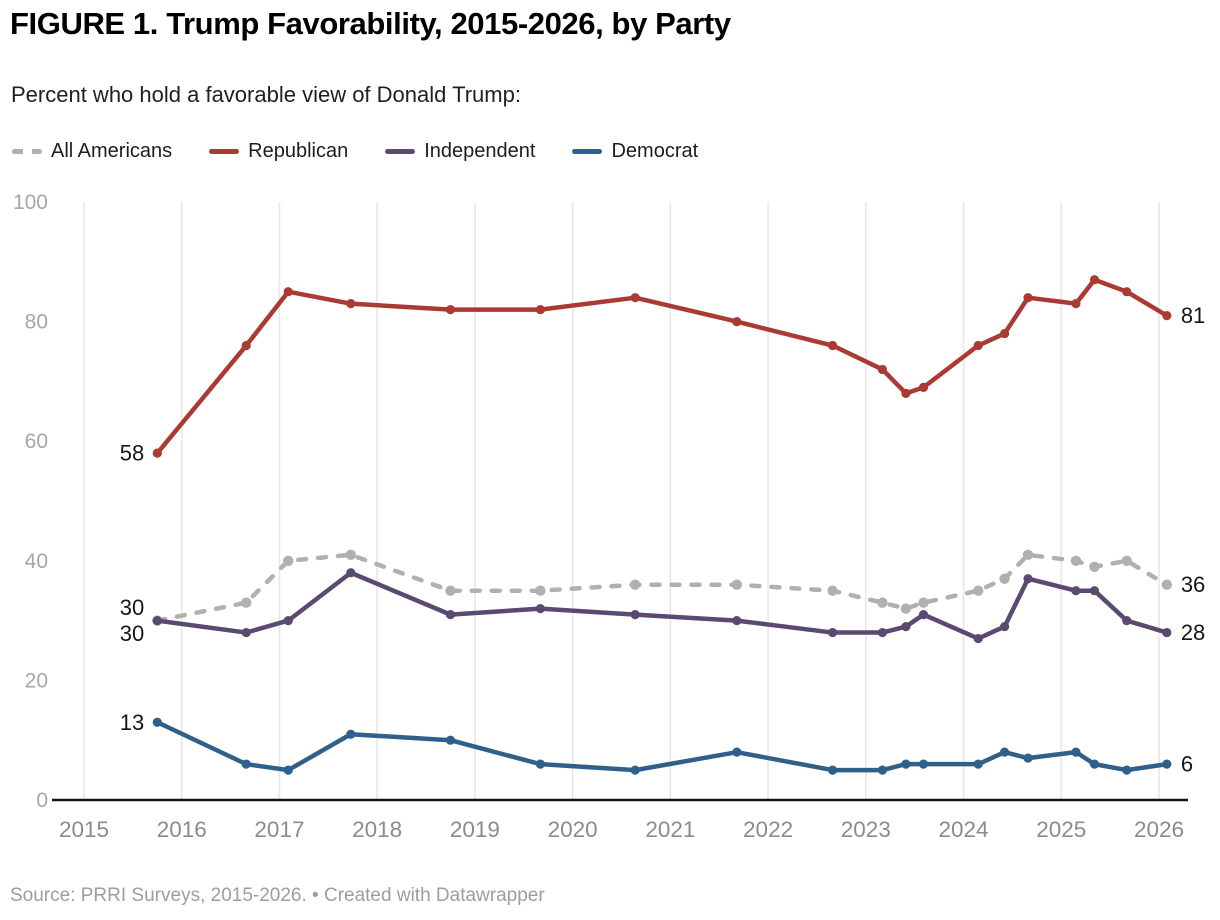  I want to click on democrat-line-swatch, so click(587, 151).